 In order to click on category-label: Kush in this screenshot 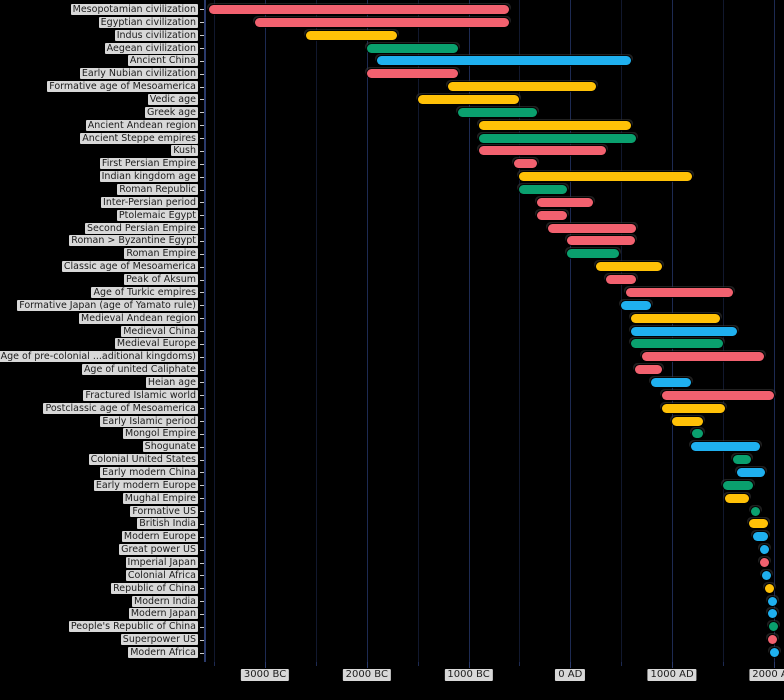, I will do `click(184, 151)`.